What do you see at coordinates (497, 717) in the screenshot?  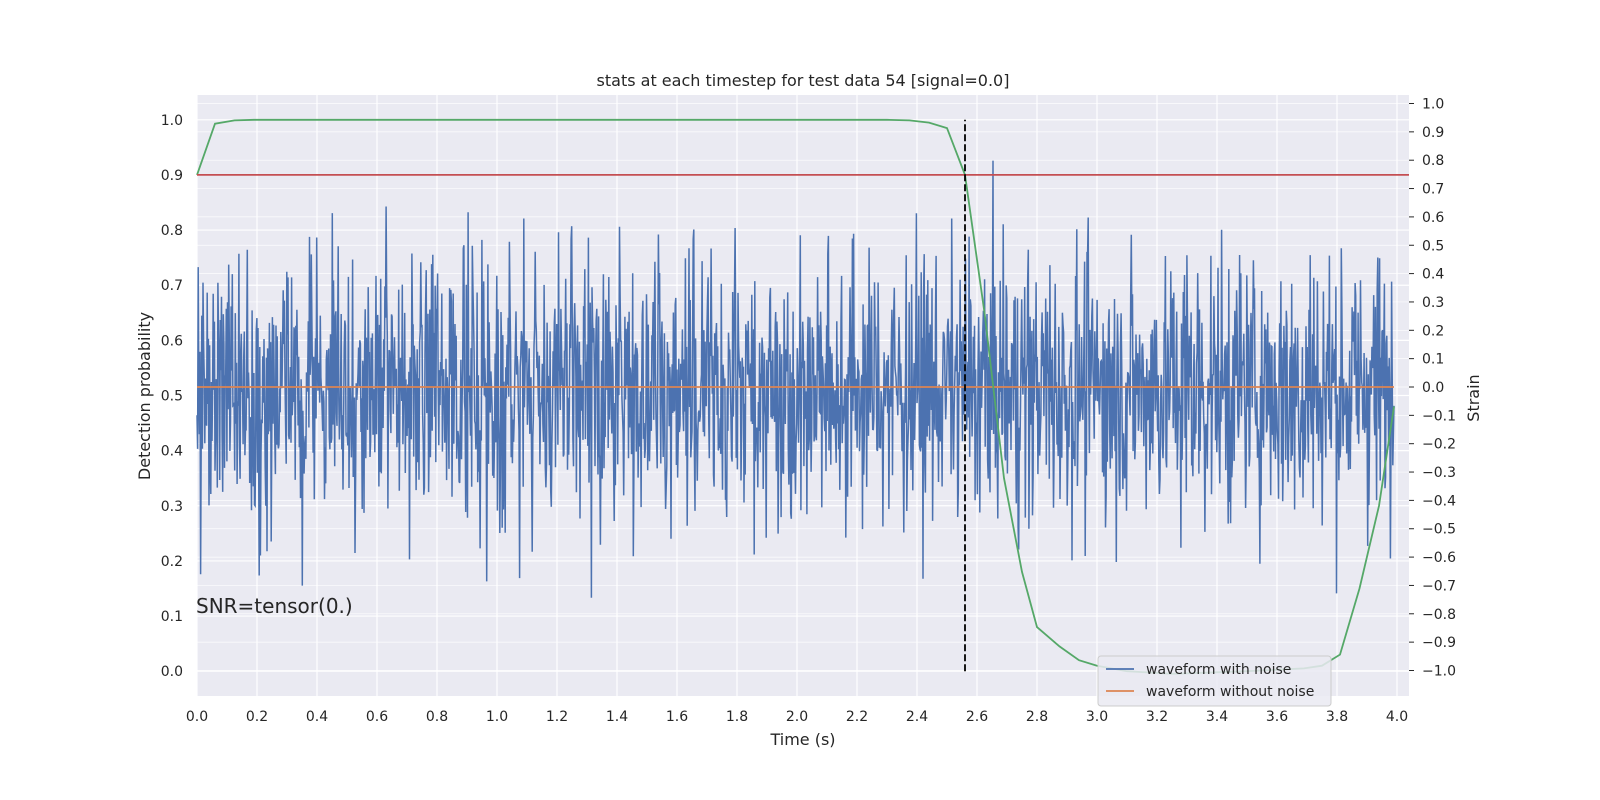 I see `x-tick-label: 1.0` at bounding box center [497, 717].